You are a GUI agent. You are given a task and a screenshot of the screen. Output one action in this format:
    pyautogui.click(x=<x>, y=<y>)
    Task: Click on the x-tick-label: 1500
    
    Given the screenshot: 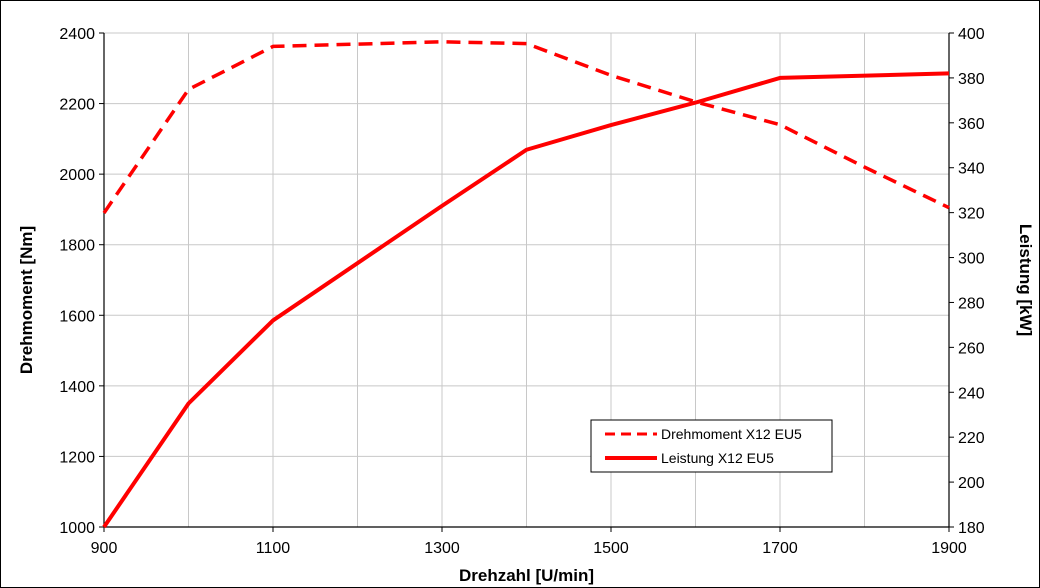 What is the action you would take?
    pyautogui.click(x=611, y=548)
    